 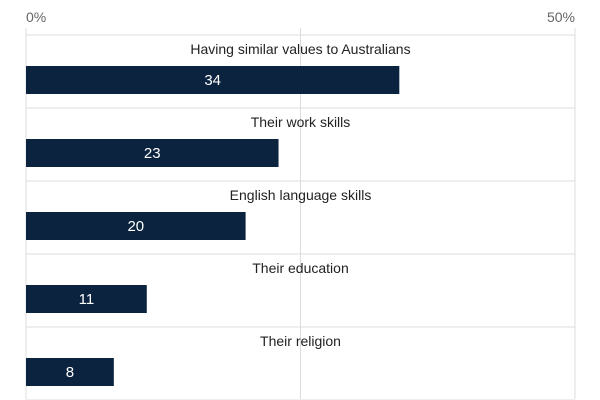 What do you see at coordinates (300, 268) in the screenshot?
I see `category-label: Their education` at bounding box center [300, 268].